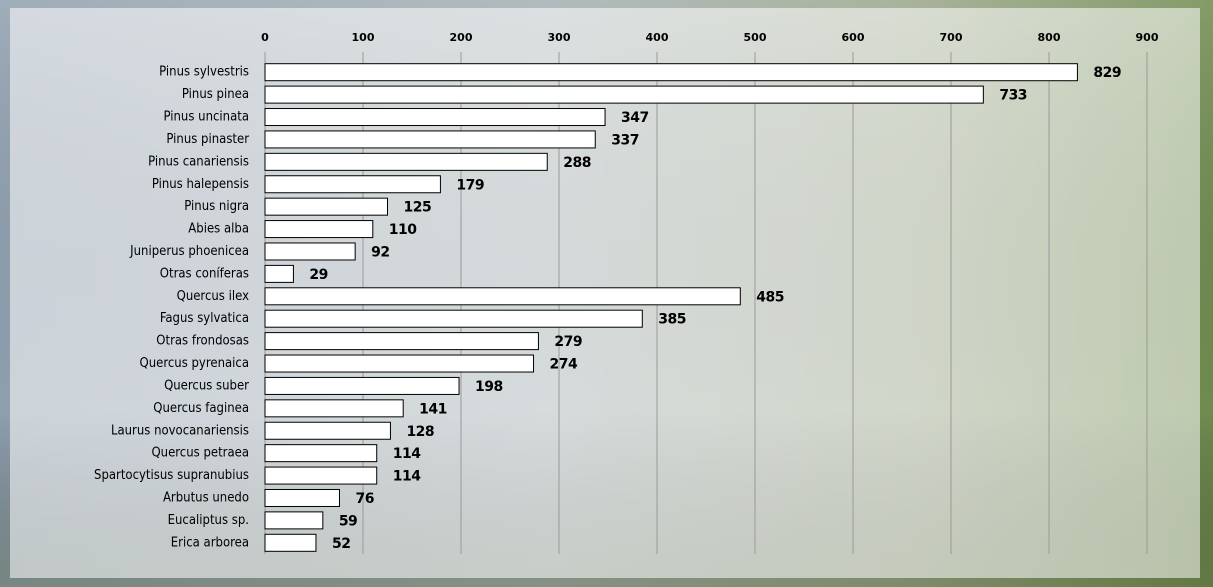  I want to click on y-tick-label: Eucaliptus sp., so click(208, 520).